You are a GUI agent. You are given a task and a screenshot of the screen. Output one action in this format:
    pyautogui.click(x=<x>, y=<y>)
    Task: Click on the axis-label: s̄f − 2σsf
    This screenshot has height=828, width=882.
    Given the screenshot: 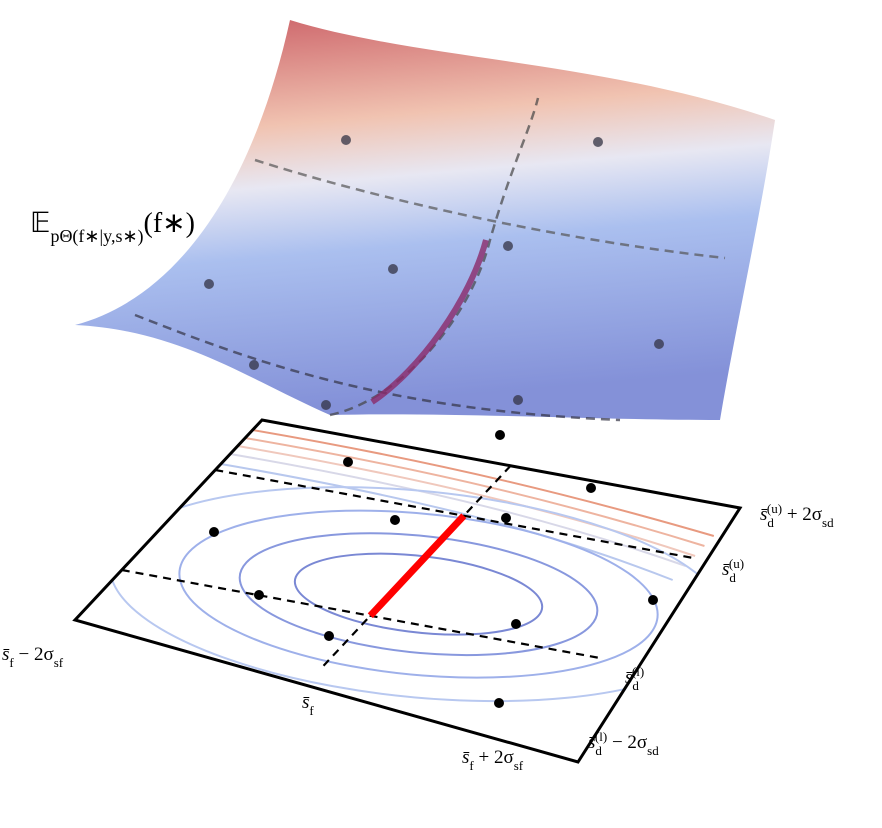 What is the action you would take?
    pyautogui.click(x=33, y=657)
    